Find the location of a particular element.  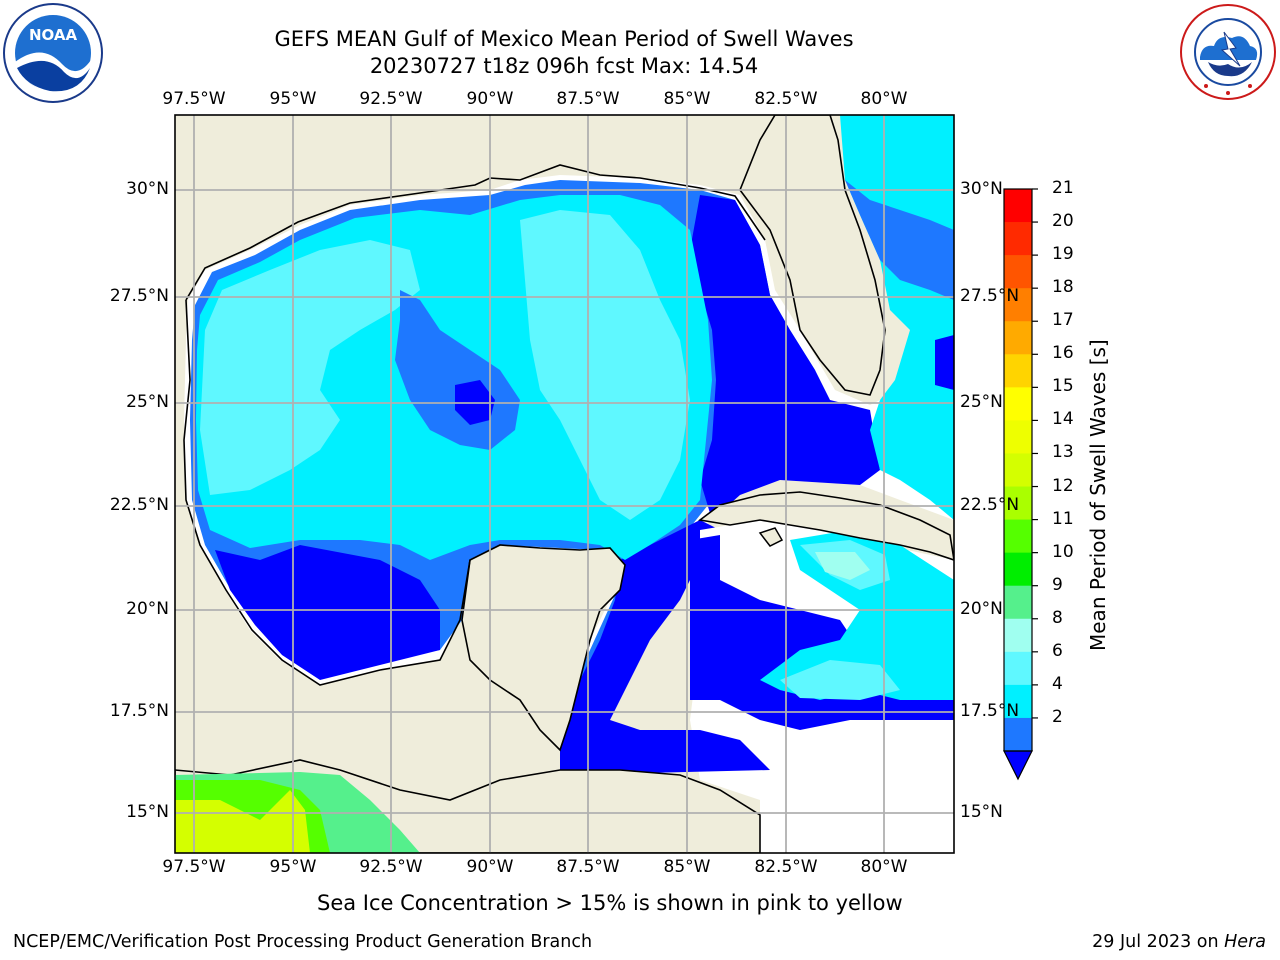

pacific-swell-yellow is located at coordinates (242, 821).